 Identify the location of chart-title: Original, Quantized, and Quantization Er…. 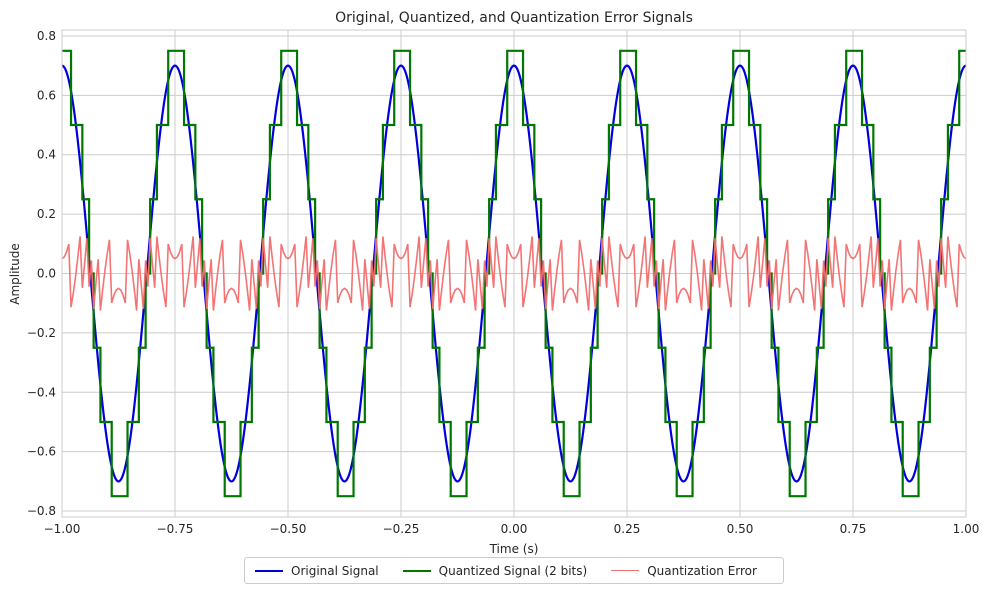
(514, 18).